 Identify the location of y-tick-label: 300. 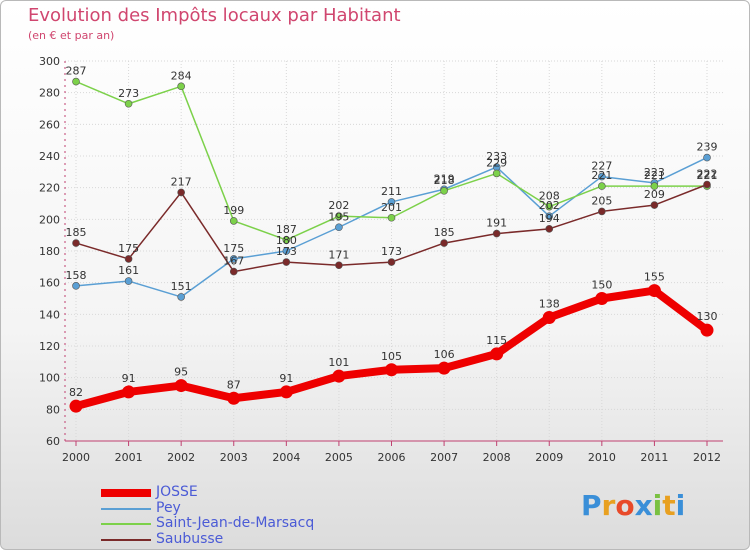
(49, 61).